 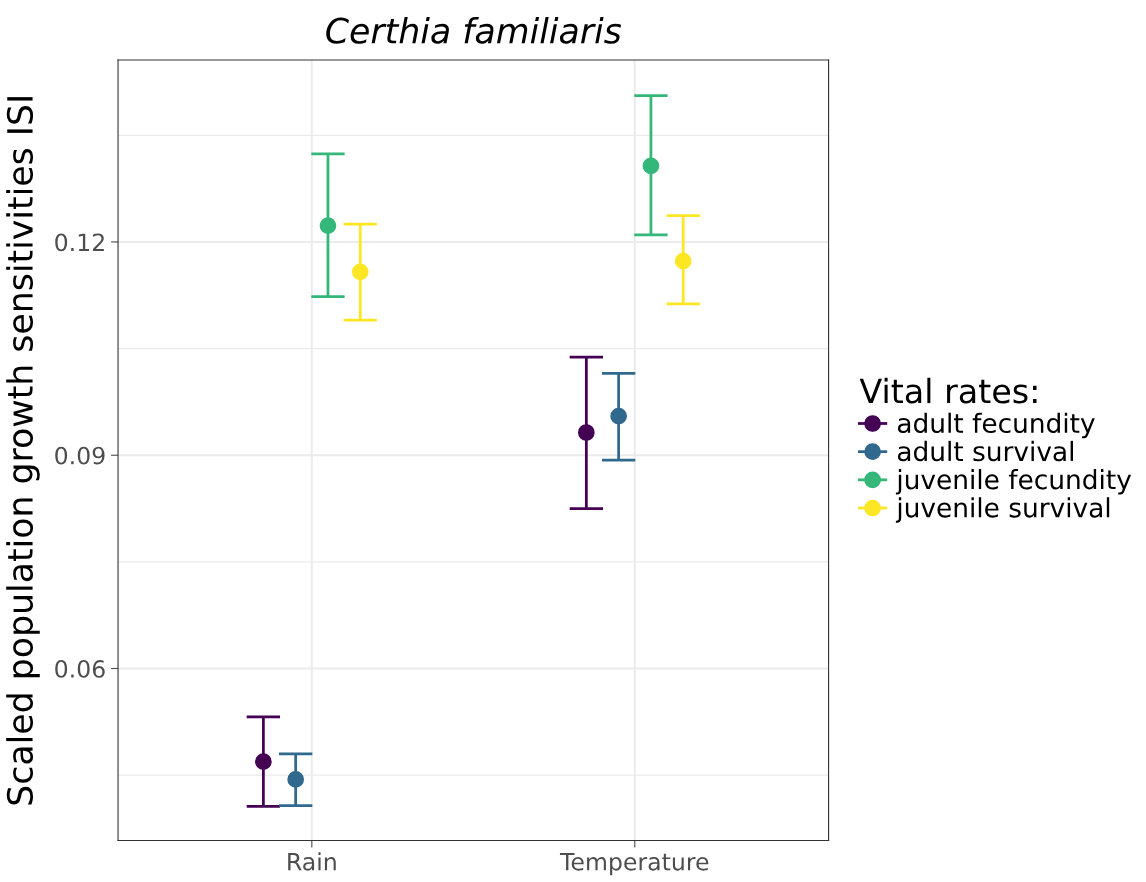 What do you see at coordinates (996, 425) in the screenshot?
I see `legend-label: adult fecundity` at bounding box center [996, 425].